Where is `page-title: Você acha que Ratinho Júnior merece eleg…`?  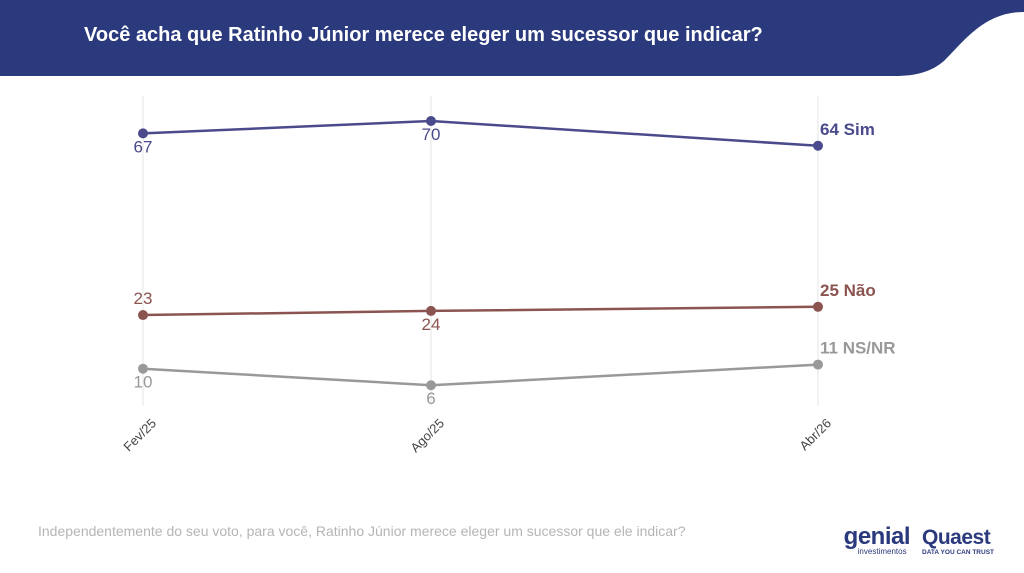 page-title: Você acha que Ratinho Júnior merece eleg… is located at coordinates (423, 35).